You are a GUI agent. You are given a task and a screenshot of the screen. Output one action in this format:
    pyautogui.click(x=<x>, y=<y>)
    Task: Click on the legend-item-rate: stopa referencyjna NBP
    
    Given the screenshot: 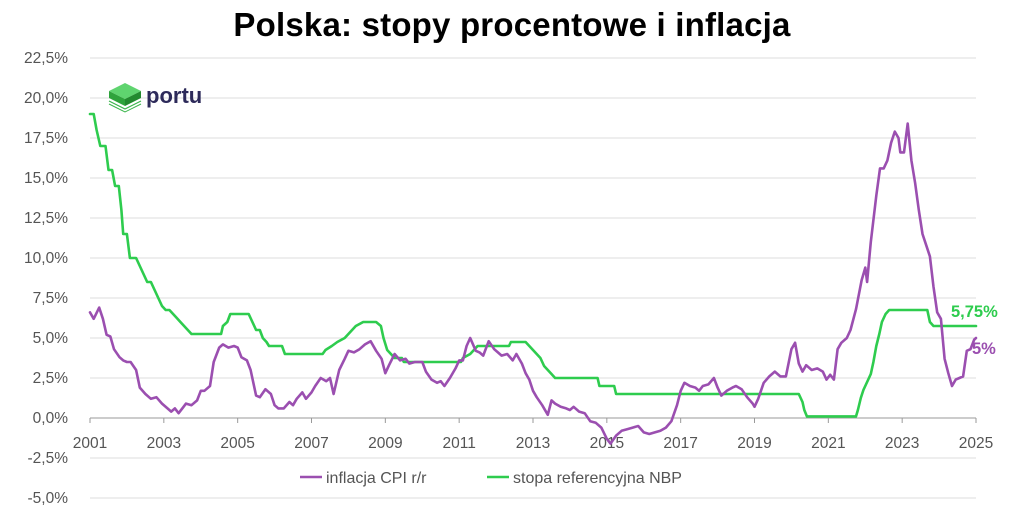 What is the action you would take?
    pyautogui.click(x=584, y=478)
    